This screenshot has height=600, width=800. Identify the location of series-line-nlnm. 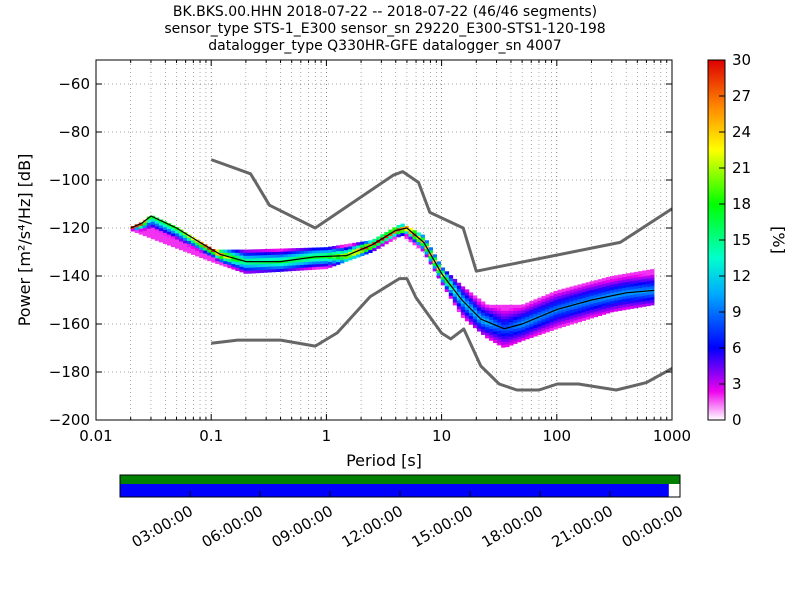
(442, 334).